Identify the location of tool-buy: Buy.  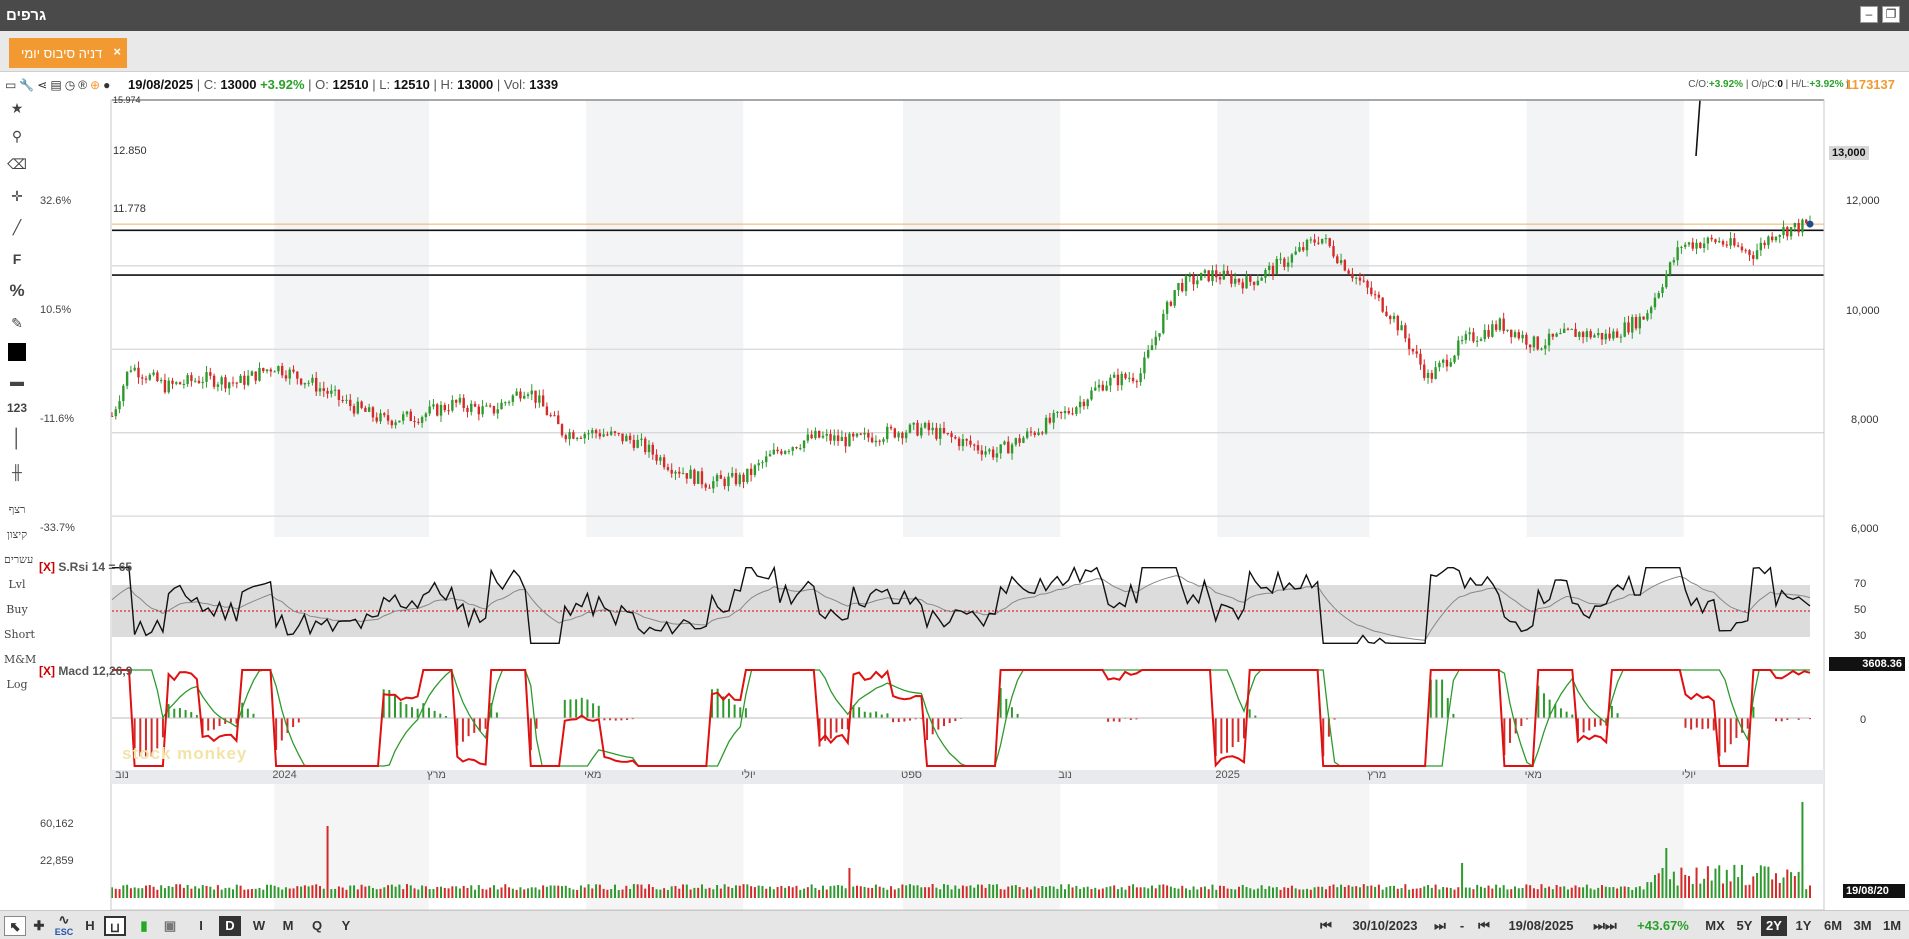
(17, 609).